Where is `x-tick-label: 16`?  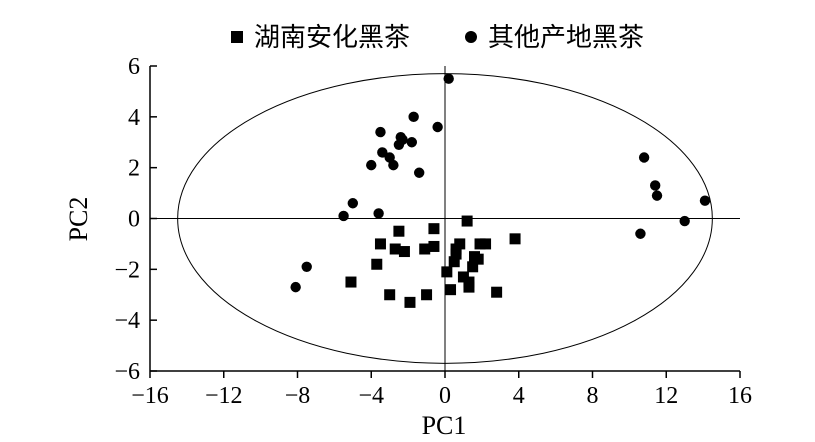 x-tick-label: 16 is located at coordinates (740, 396).